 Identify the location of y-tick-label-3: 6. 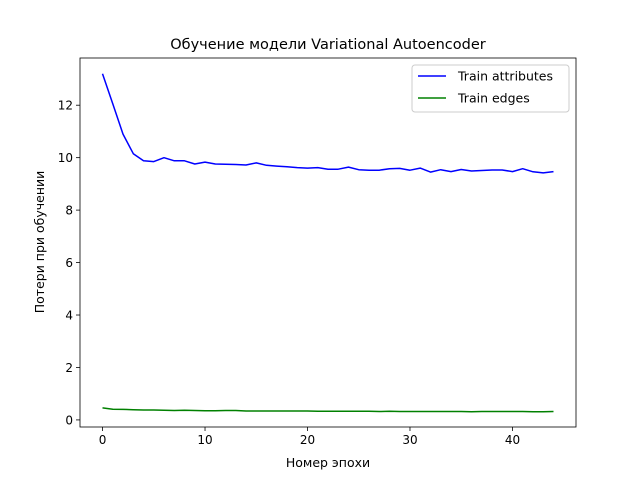
(69, 263).